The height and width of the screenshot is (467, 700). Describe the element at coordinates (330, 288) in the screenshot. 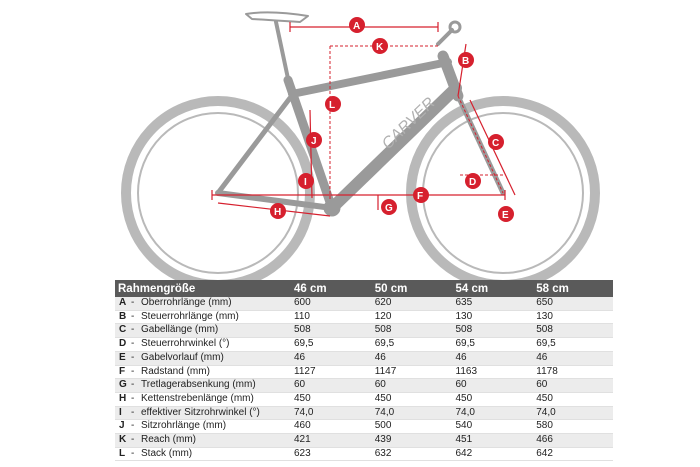

I see `column-header-46: 46 cm` at that location.